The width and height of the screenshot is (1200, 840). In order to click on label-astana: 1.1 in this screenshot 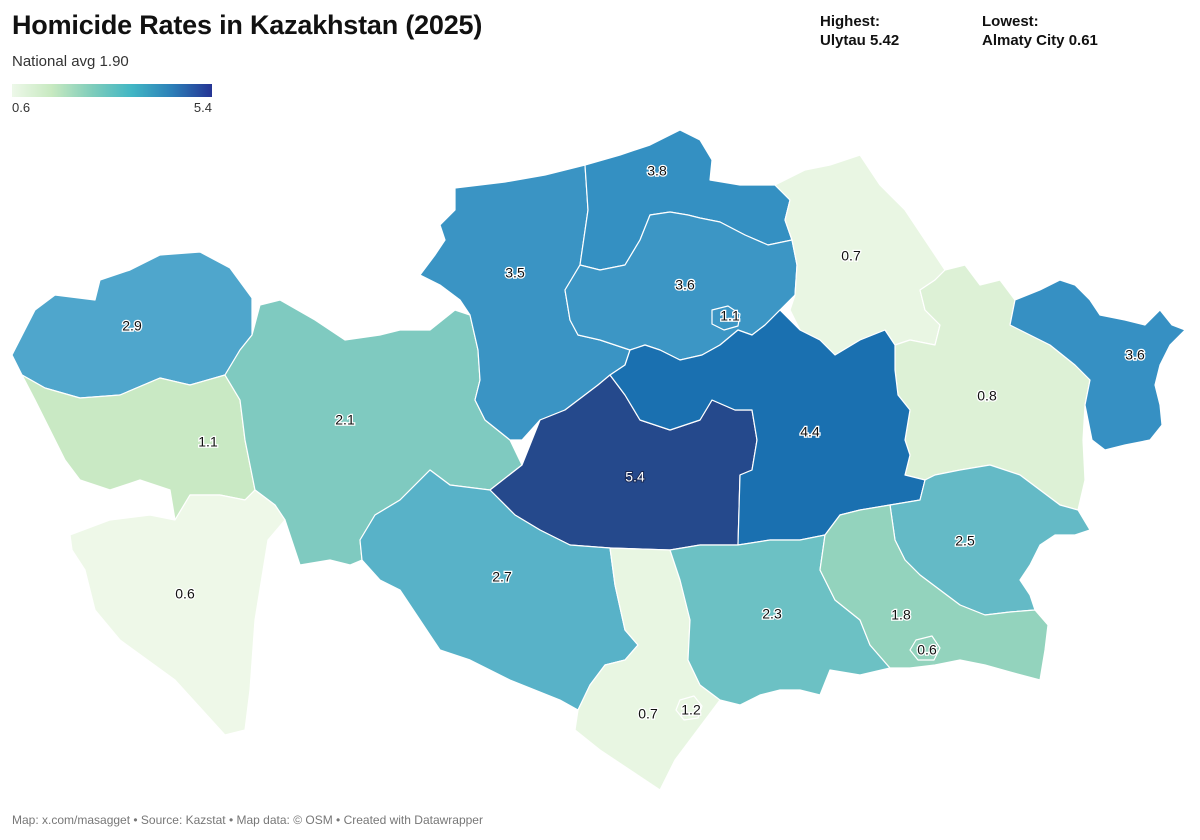, I will do `click(730, 316)`.